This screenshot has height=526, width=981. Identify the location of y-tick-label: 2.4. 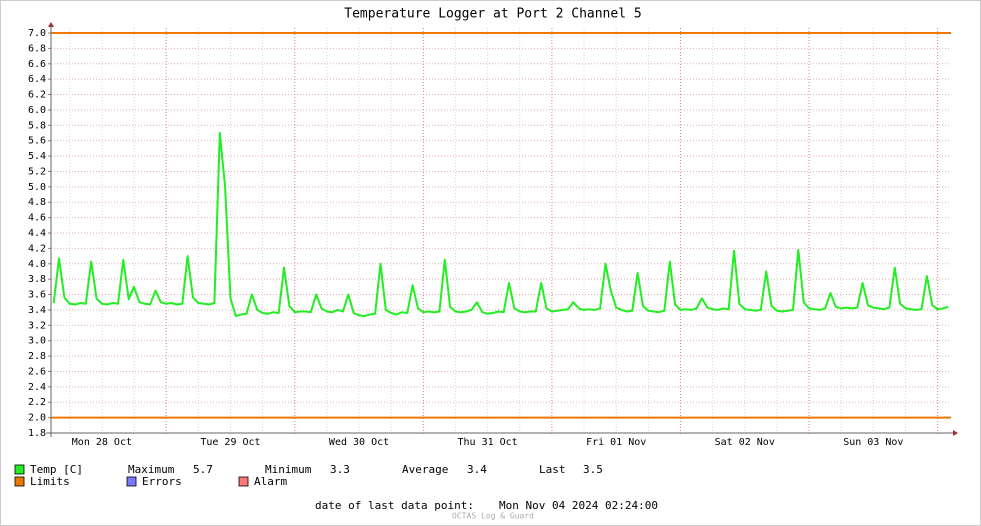
(37, 387).